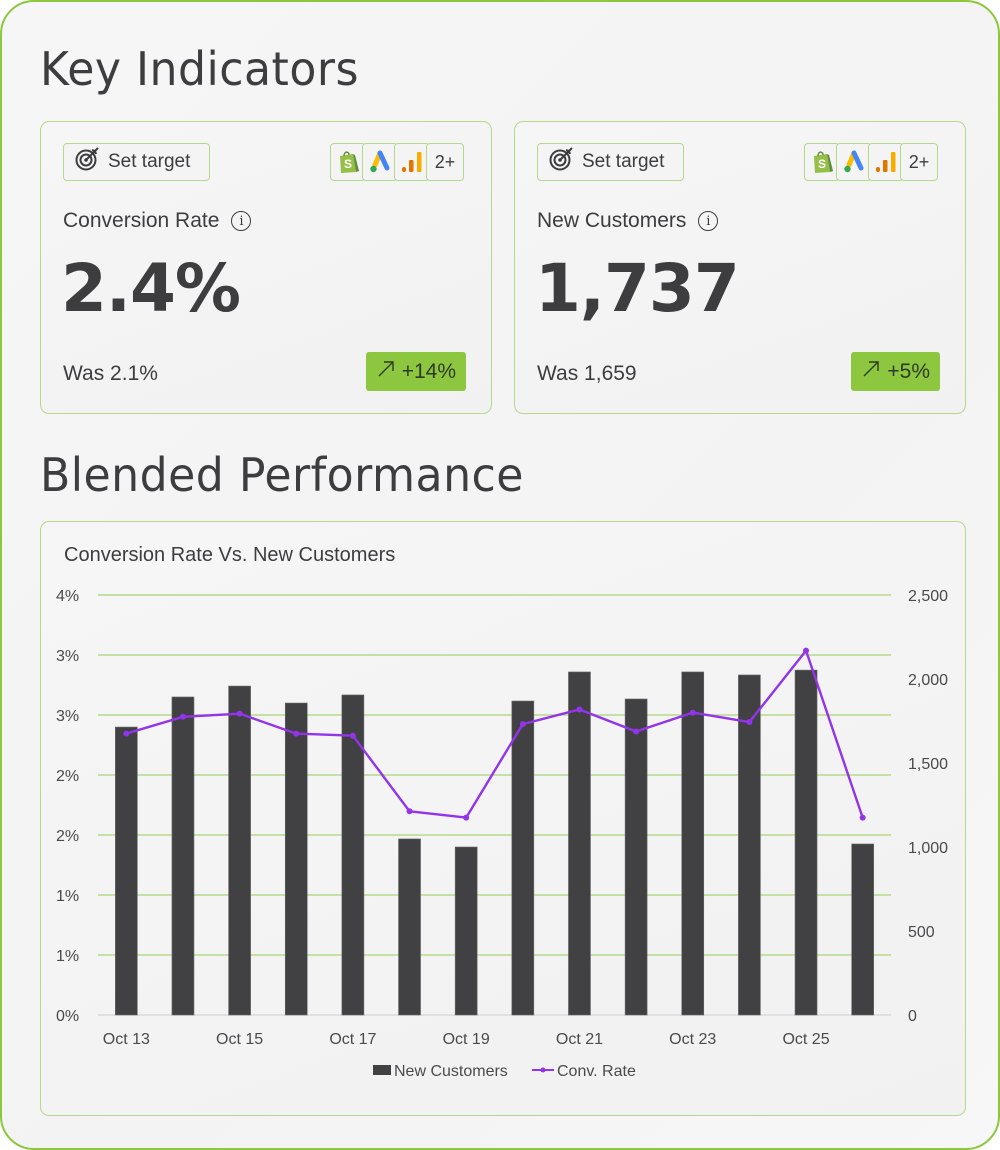  I want to click on left-axis-tick: 0%, so click(67, 1016).